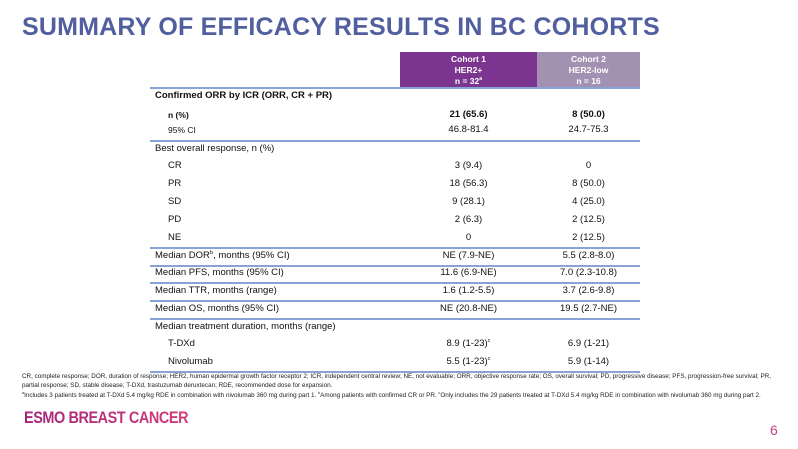 The width and height of the screenshot is (798, 449). What do you see at coordinates (395, 344) in the screenshot?
I see `table-row: T-DXd 8.9 (1-23)c 6.9 (1-21)` at bounding box center [395, 344].